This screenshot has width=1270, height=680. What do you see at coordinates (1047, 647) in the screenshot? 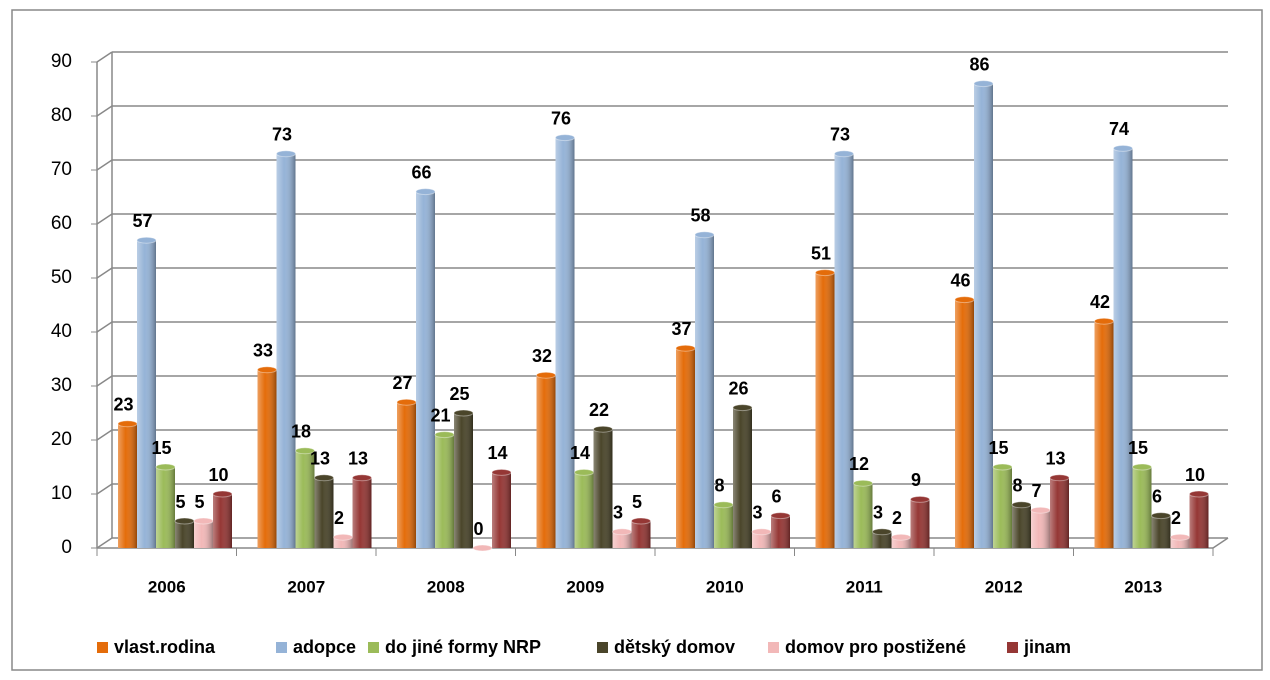
I see `legend-label: jinam` at bounding box center [1047, 647].